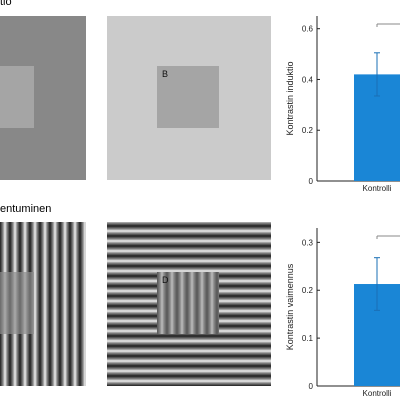  What do you see at coordinates (165, 280) in the screenshot?
I see `panel-letter-d: D` at bounding box center [165, 280].